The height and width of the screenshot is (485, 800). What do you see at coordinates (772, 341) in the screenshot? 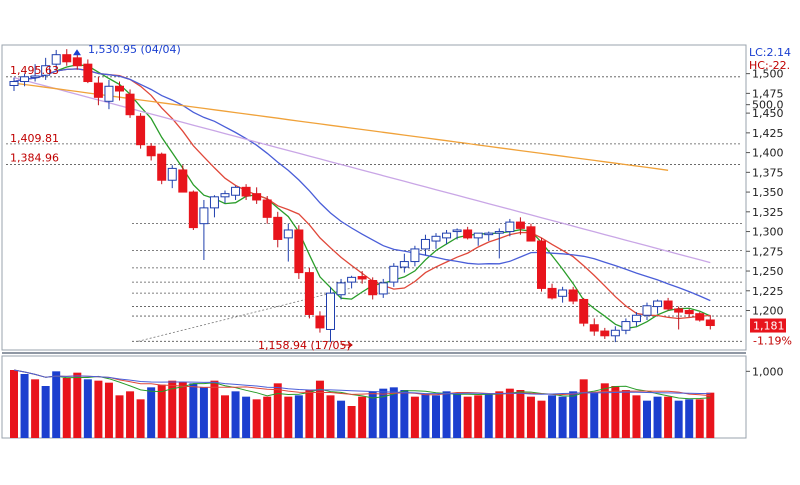
I see `last-change-label: -1.19%` at bounding box center [772, 341].